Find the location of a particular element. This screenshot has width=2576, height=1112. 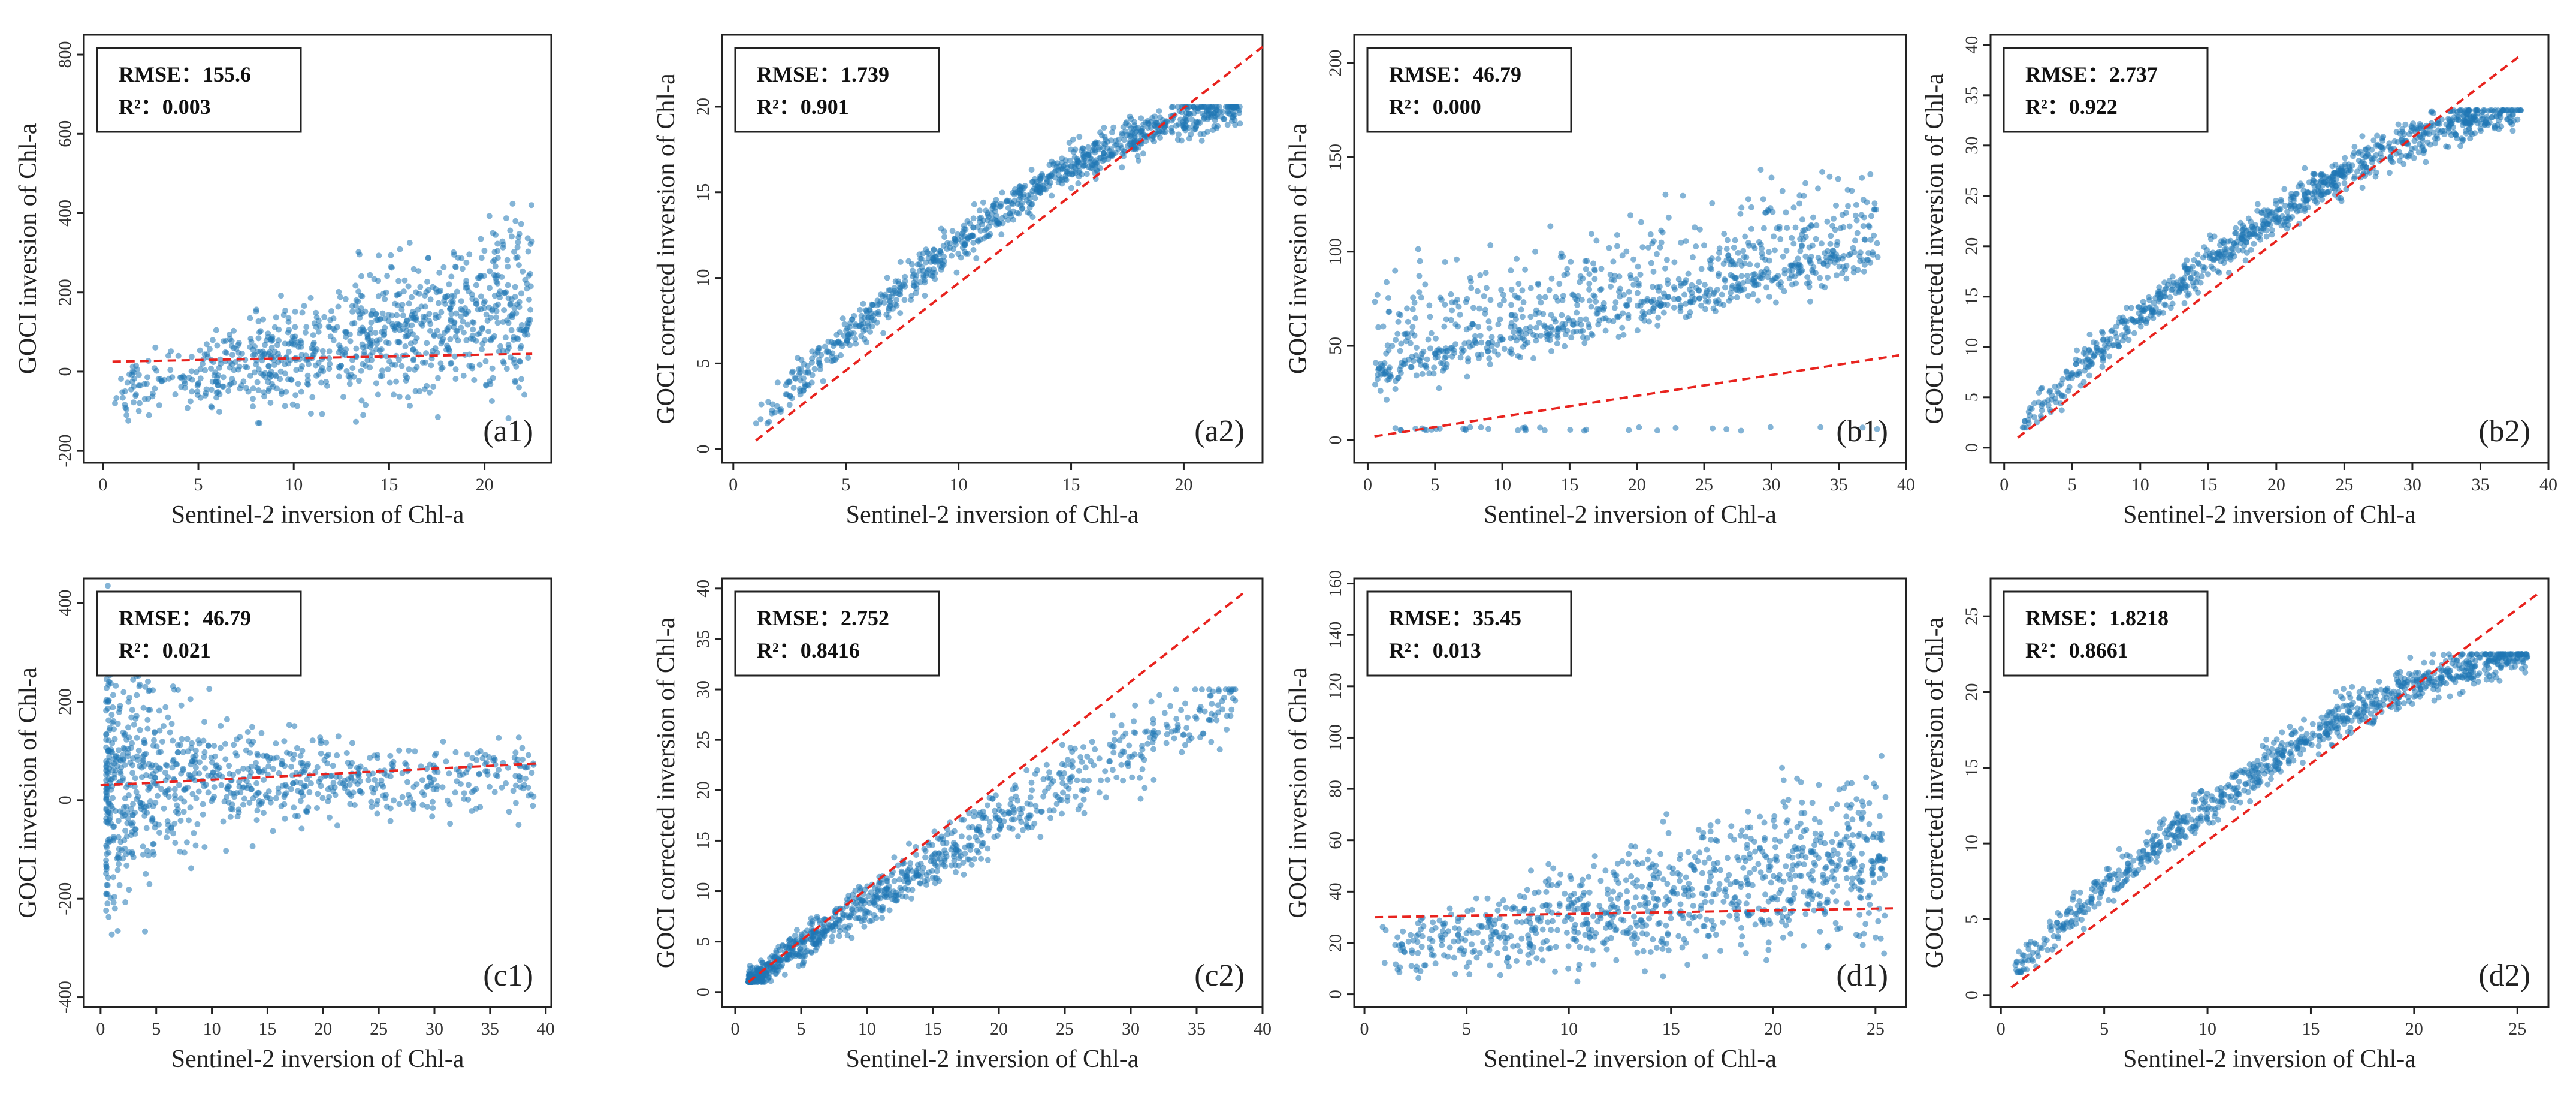

y-tick-label: 200 is located at coordinates (65, 292).